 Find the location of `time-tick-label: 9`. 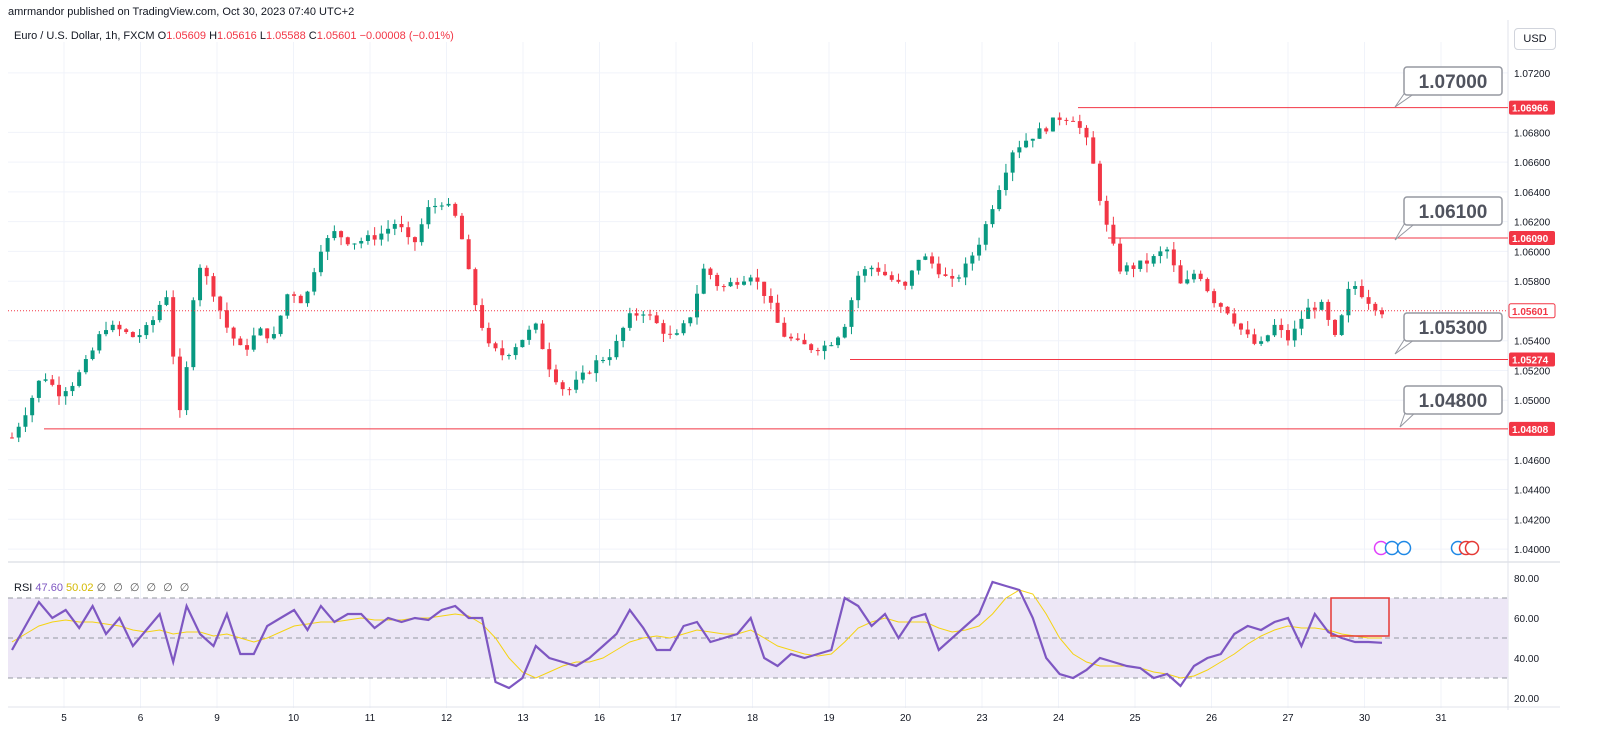

time-tick-label: 9 is located at coordinates (217, 718).